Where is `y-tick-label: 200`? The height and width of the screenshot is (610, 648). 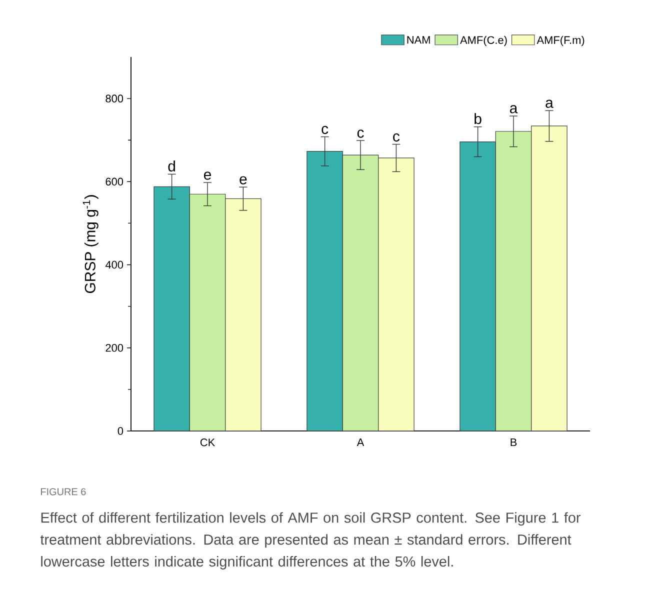 y-tick-label: 200 is located at coordinates (115, 348).